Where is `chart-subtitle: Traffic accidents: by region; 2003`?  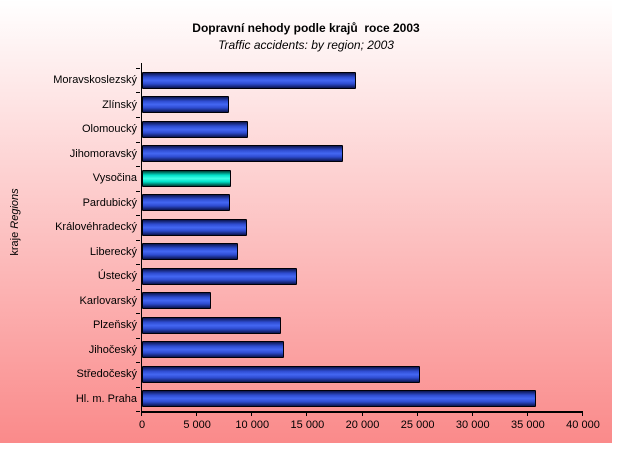 chart-subtitle: Traffic accidents: by region; 2003 is located at coordinates (306, 45).